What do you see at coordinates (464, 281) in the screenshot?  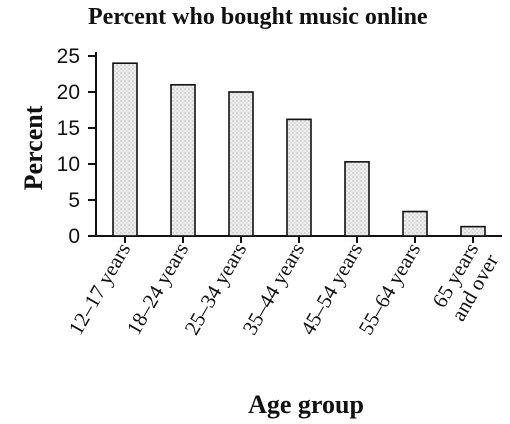 I see `x-category-label: 65 yearsand over` at bounding box center [464, 281].